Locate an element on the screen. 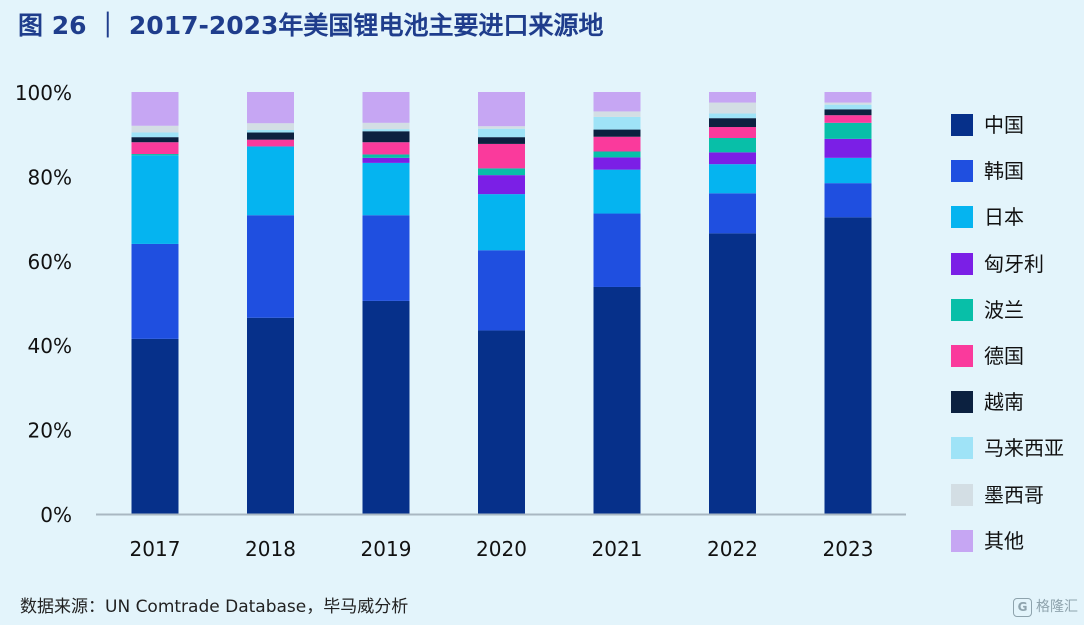  x-tick-label: 2019 is located at coordinates (386, 549).